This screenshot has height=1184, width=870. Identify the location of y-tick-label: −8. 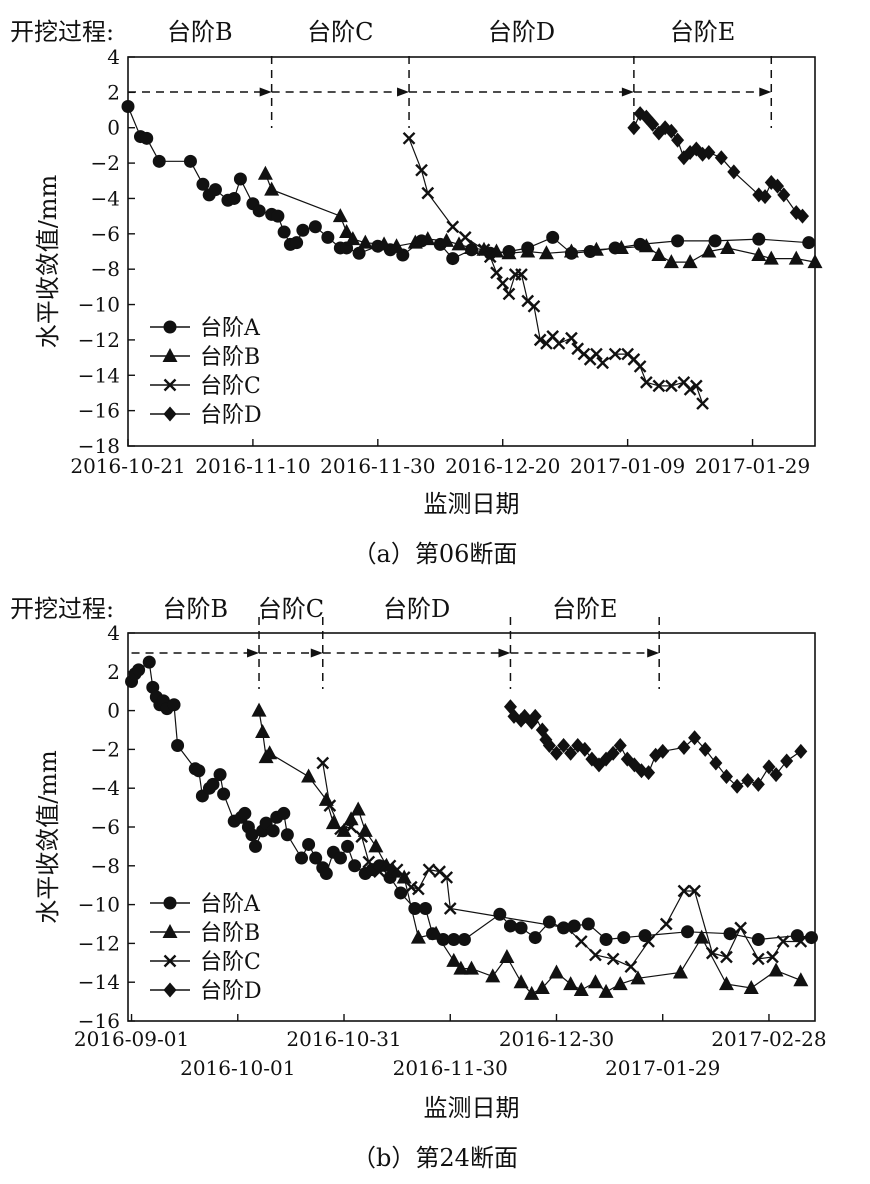
(105, 866).